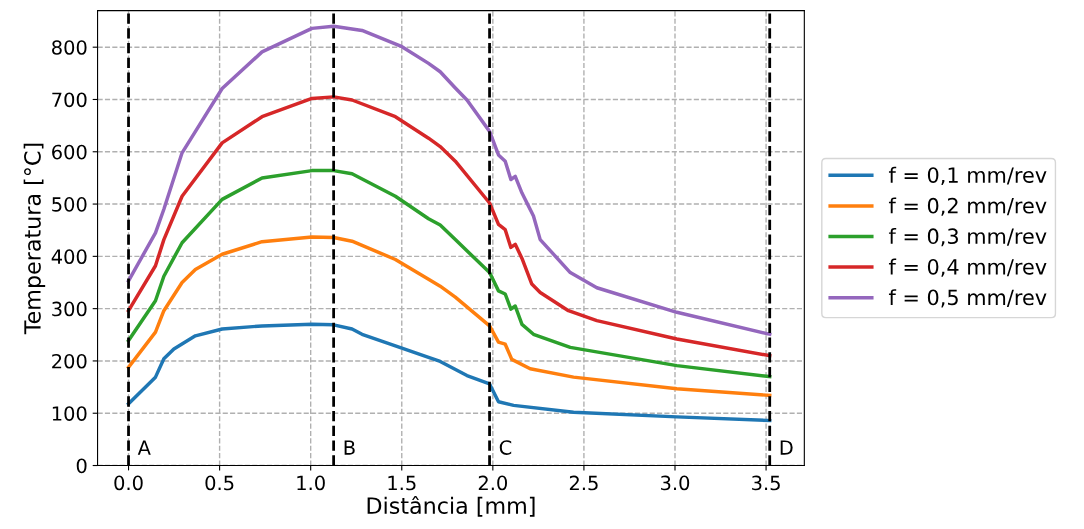 The height and width of the screenshot is (529, 1084). Describe the element at coordinates (144, 447) in the screenshot. I see `ref-line-label: A` at that location.